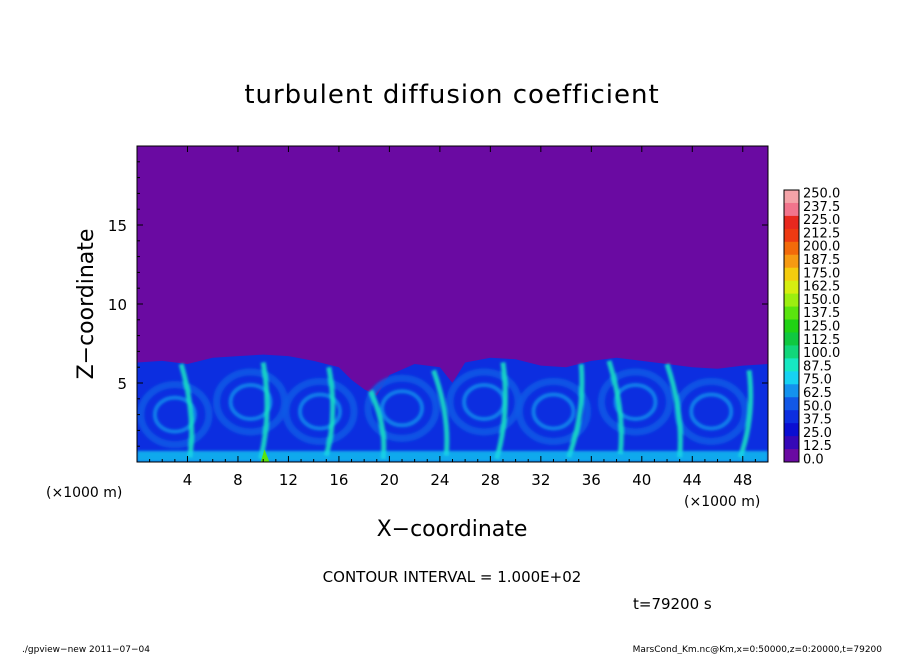 This screenshot has width=904, height=654. Describe the element at coordinates (86, 649) in the screenshot. I see `footer-left: ./gpview−new 2011−07−04` at that location.